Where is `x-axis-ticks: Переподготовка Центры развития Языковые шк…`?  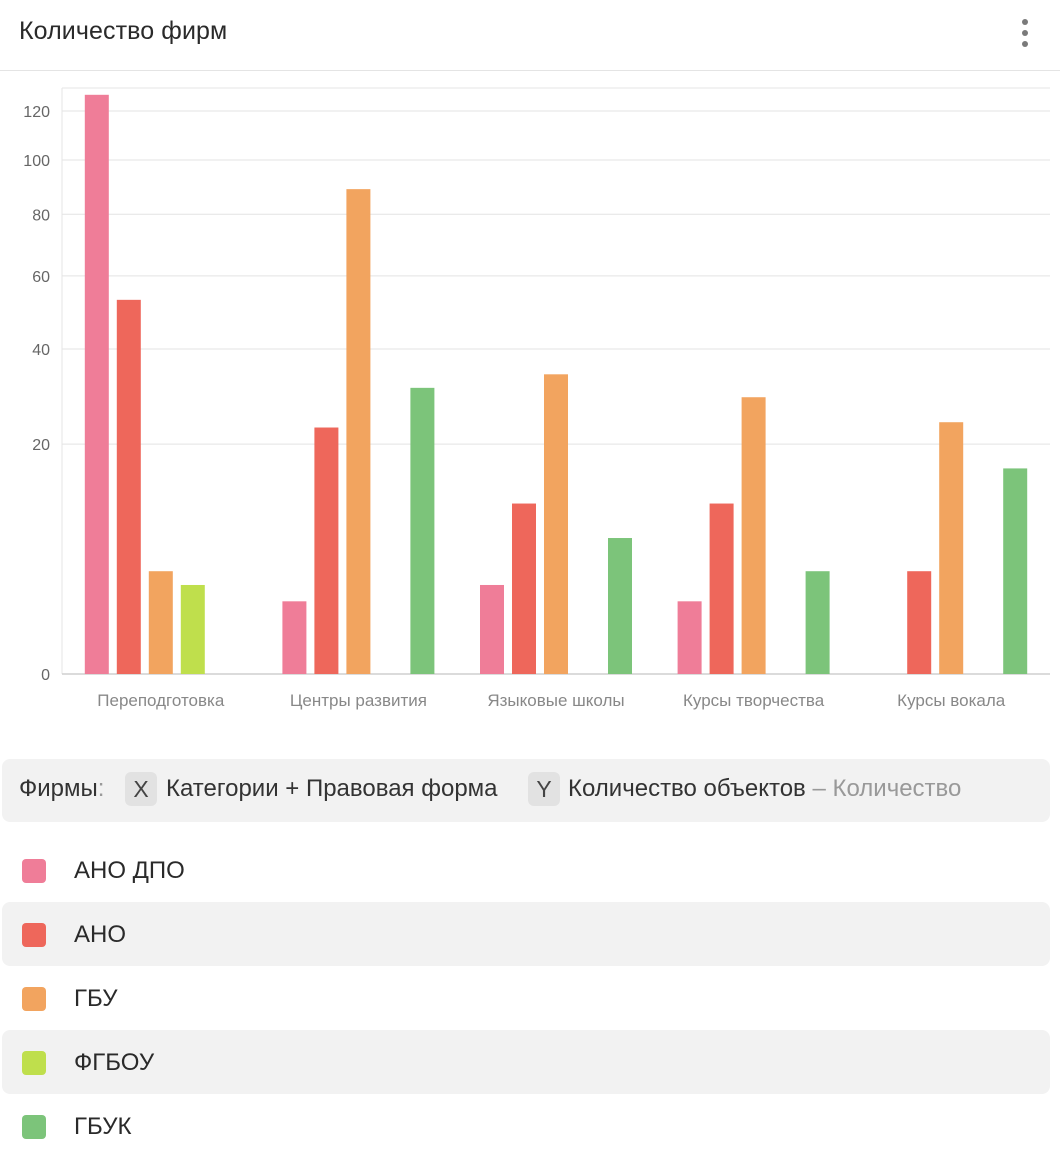 x-axis-ticks: Переподготовка Центры развития Языковые шк… is located at coordinates (551, 700).